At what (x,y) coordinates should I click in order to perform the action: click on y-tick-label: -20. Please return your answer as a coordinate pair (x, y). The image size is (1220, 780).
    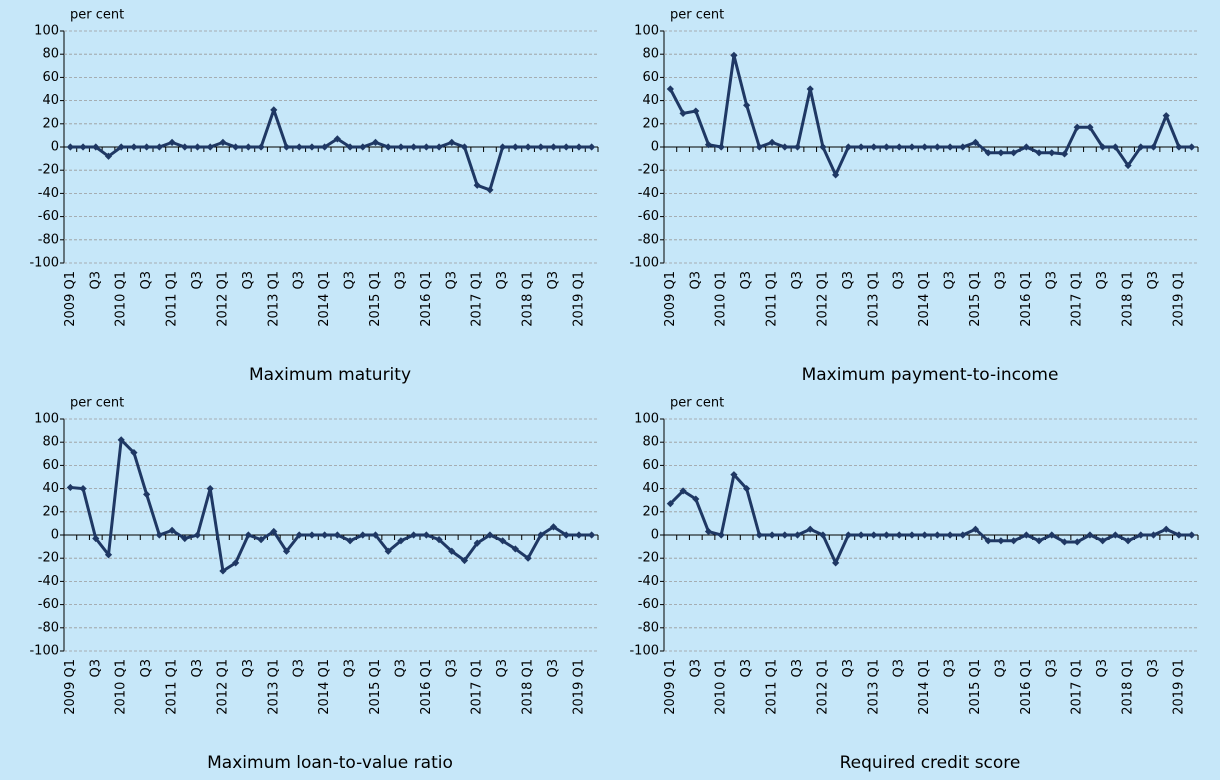
    Looking at the image, I should click on (48, 170).